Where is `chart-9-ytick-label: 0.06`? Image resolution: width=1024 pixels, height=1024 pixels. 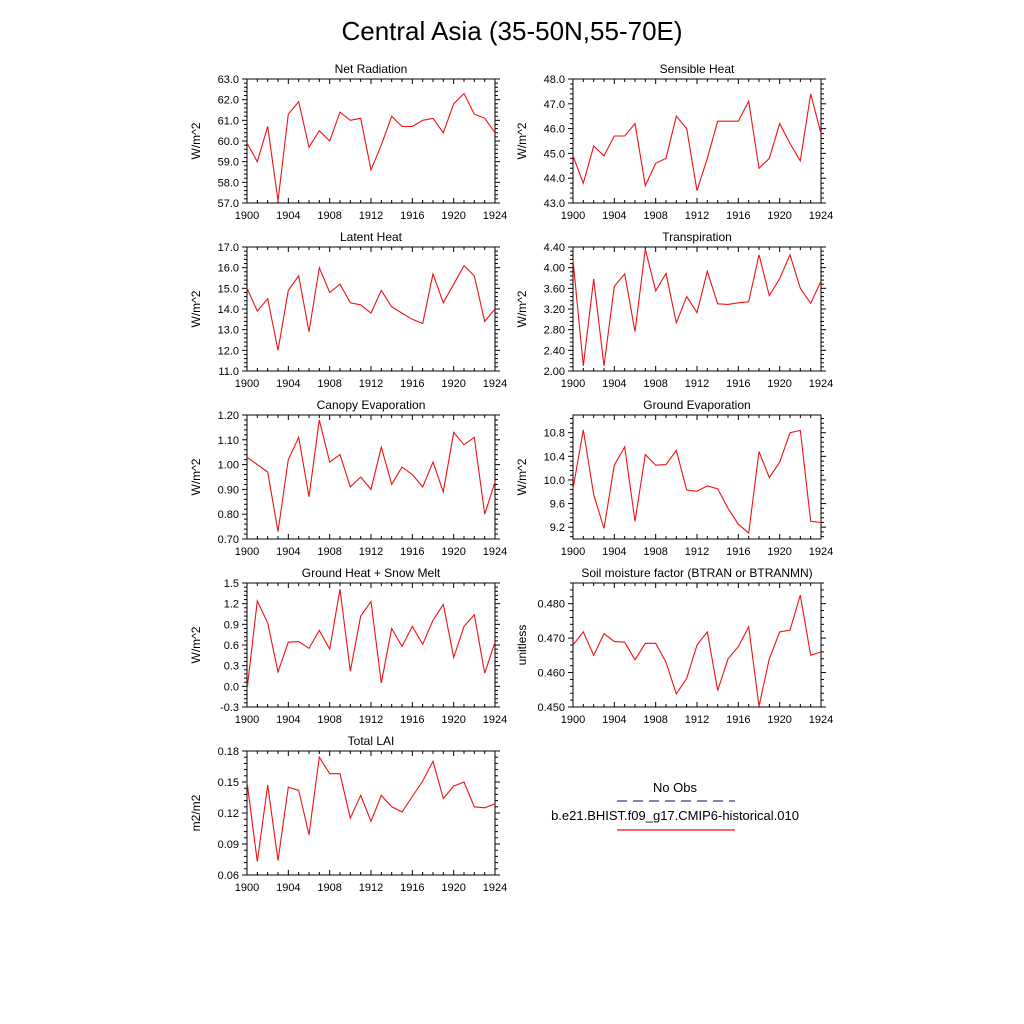 chart-9-ytick-label: 0.06 is located at coordinates (228, 876).